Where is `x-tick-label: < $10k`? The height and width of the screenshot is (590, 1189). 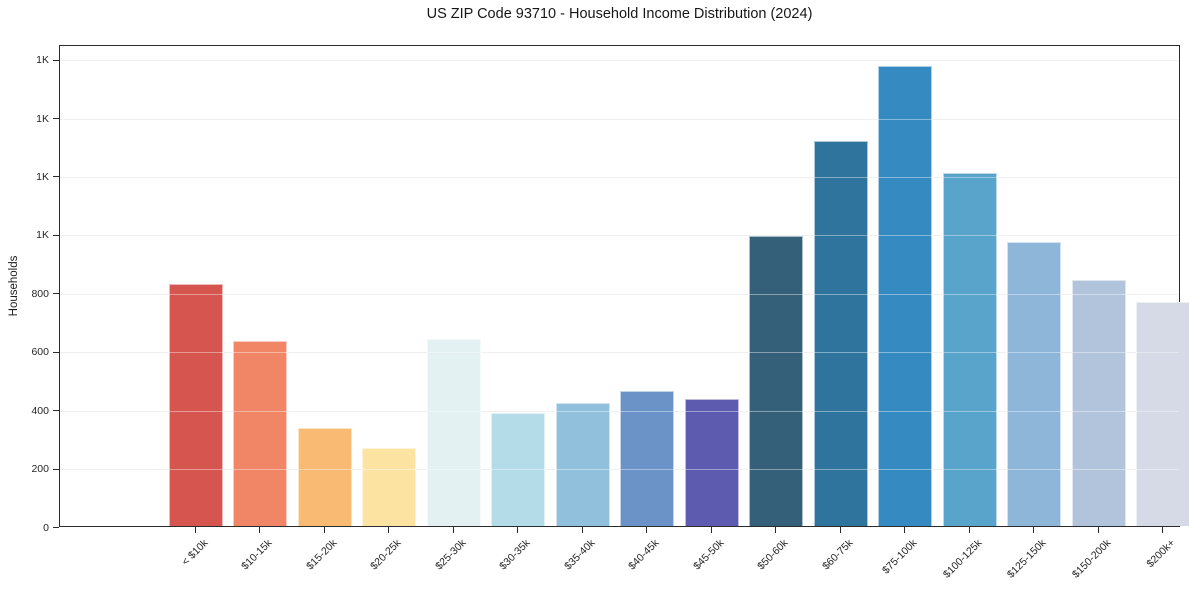 x-tick-label: < $10k is located at coordinates (195, 552).